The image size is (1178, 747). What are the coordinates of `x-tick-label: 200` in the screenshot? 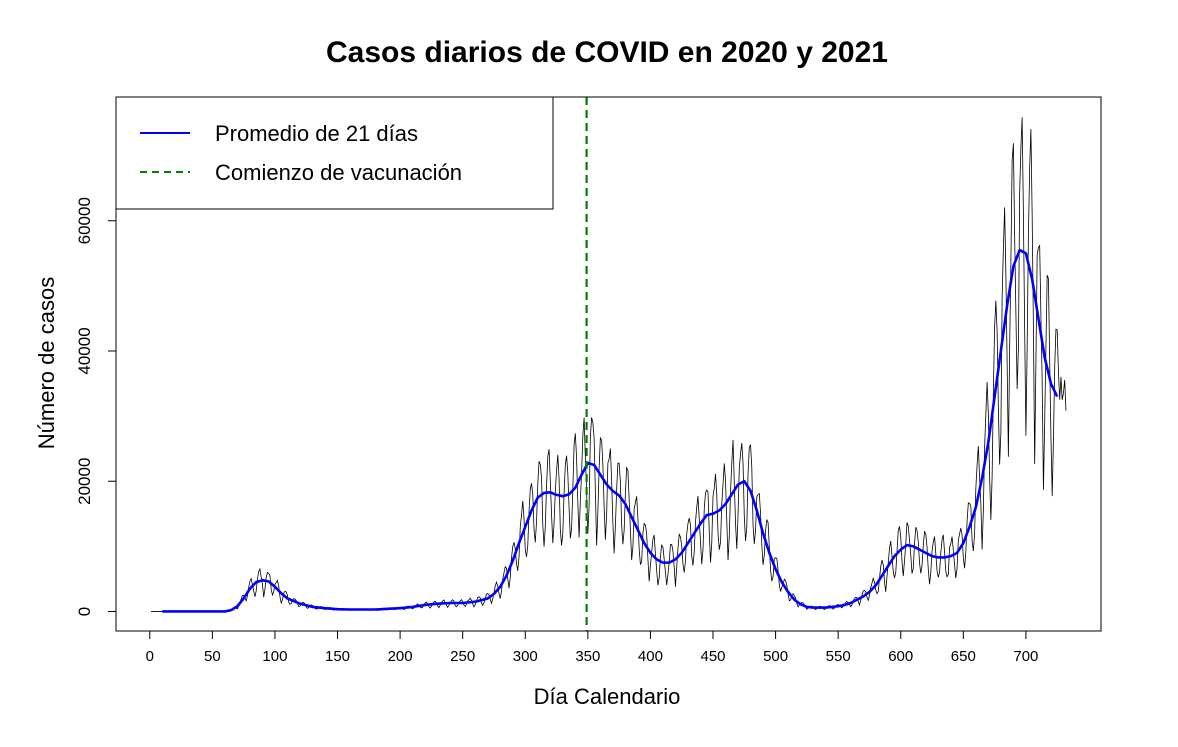 It's located at (400, 656).